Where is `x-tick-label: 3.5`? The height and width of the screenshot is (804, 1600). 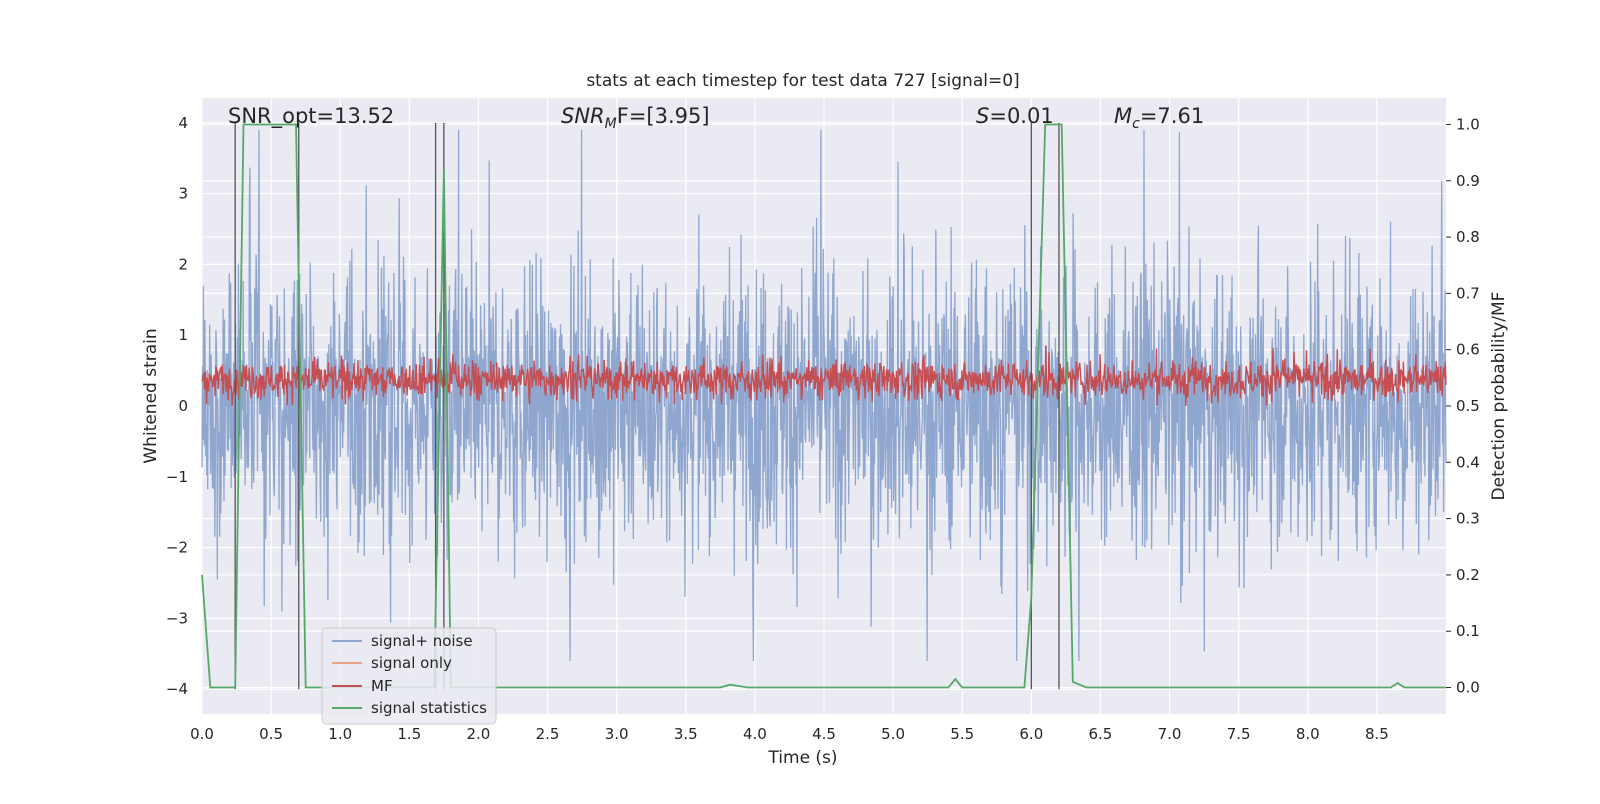 x-tick-label: 3.5 is located at coordinates (686, 734).